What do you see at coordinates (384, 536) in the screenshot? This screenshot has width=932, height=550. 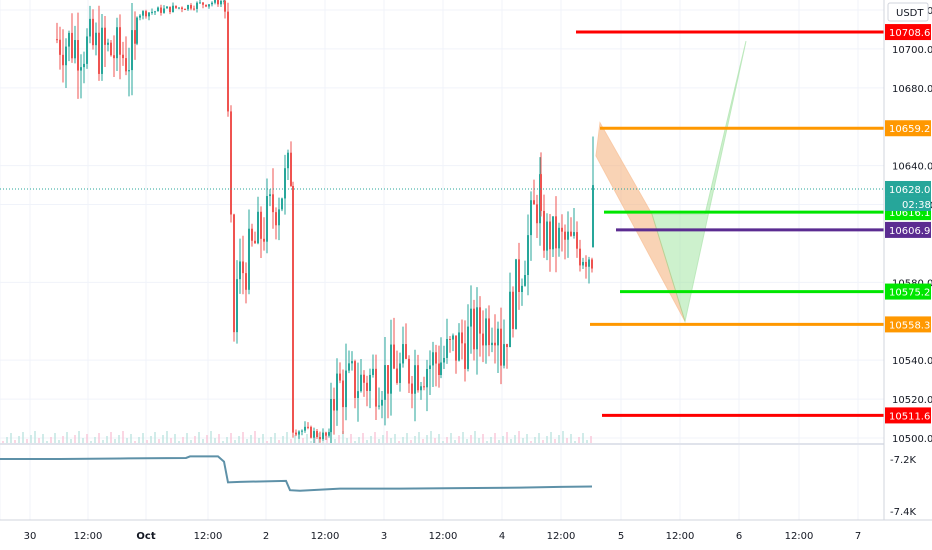 I see `time-tick-label: 3` at bounding box center [384, 536].